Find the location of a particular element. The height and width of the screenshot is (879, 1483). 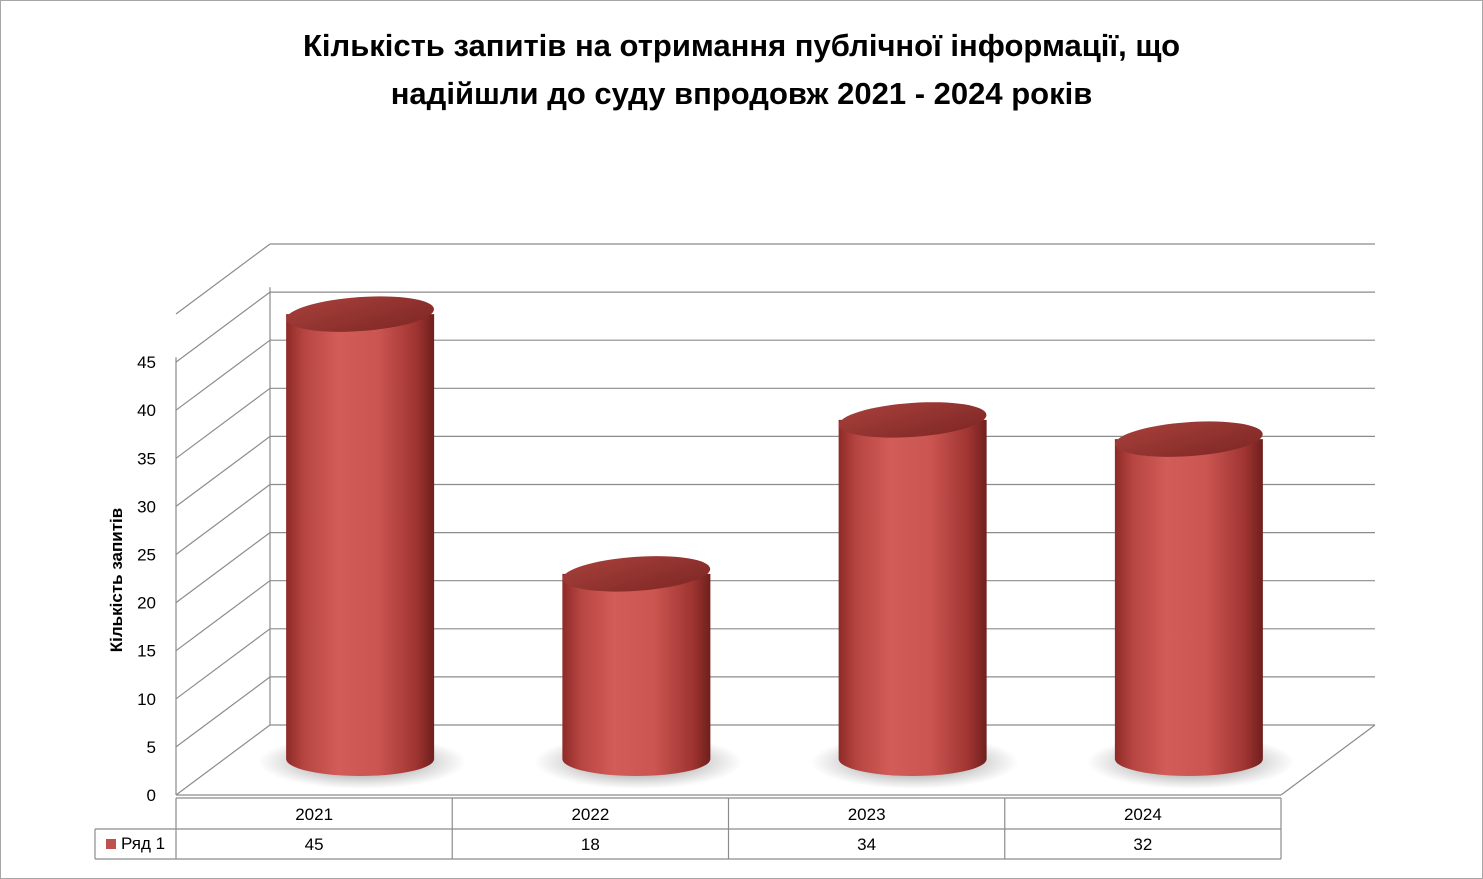

data-label: 32 is located at coordinates (1142, 844).